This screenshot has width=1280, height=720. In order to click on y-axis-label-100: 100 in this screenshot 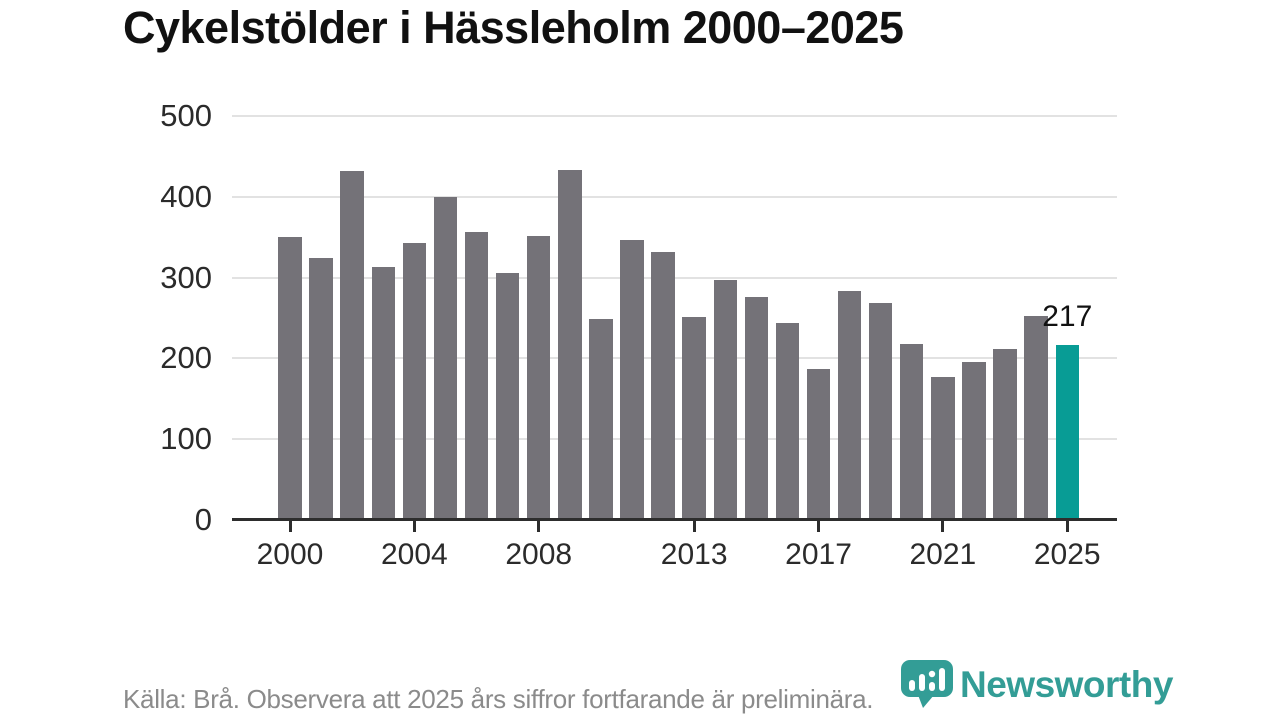, I will do `click(186, 439)`.